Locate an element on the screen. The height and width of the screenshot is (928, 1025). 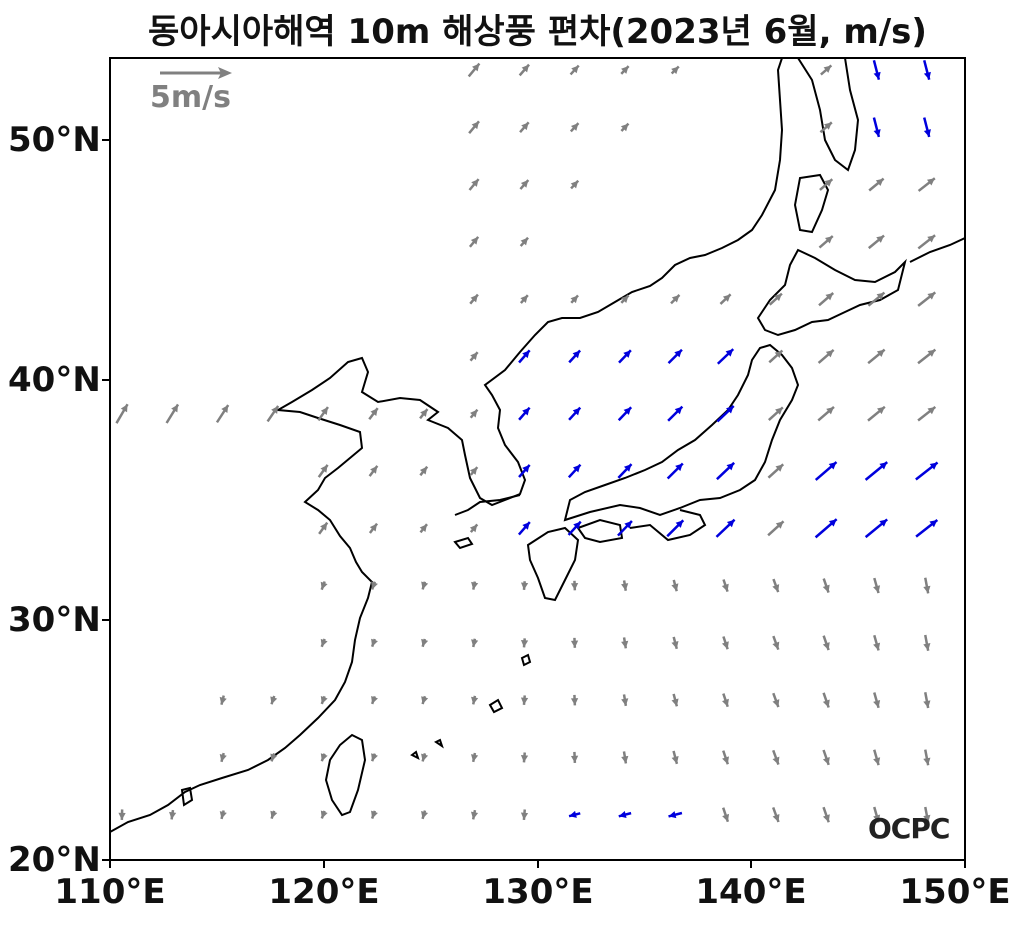
x-tick-label: 130°E is located at coordinates (538, 892).